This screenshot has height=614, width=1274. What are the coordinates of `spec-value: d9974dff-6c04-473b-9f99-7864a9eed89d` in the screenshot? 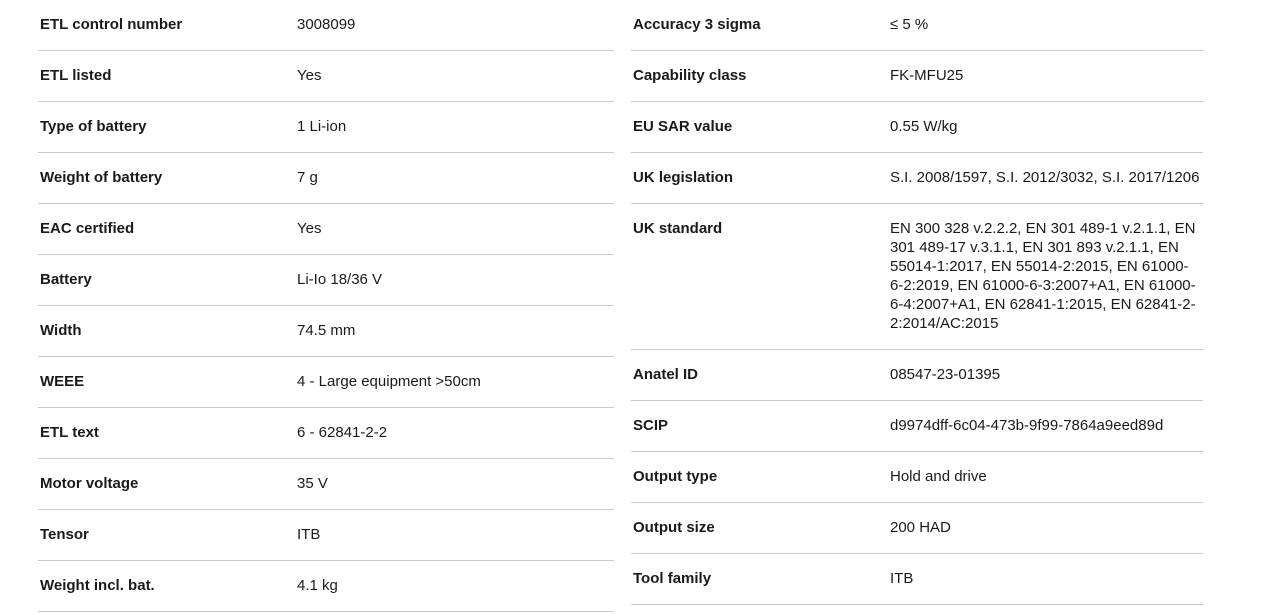 It's located at (1027, 425).